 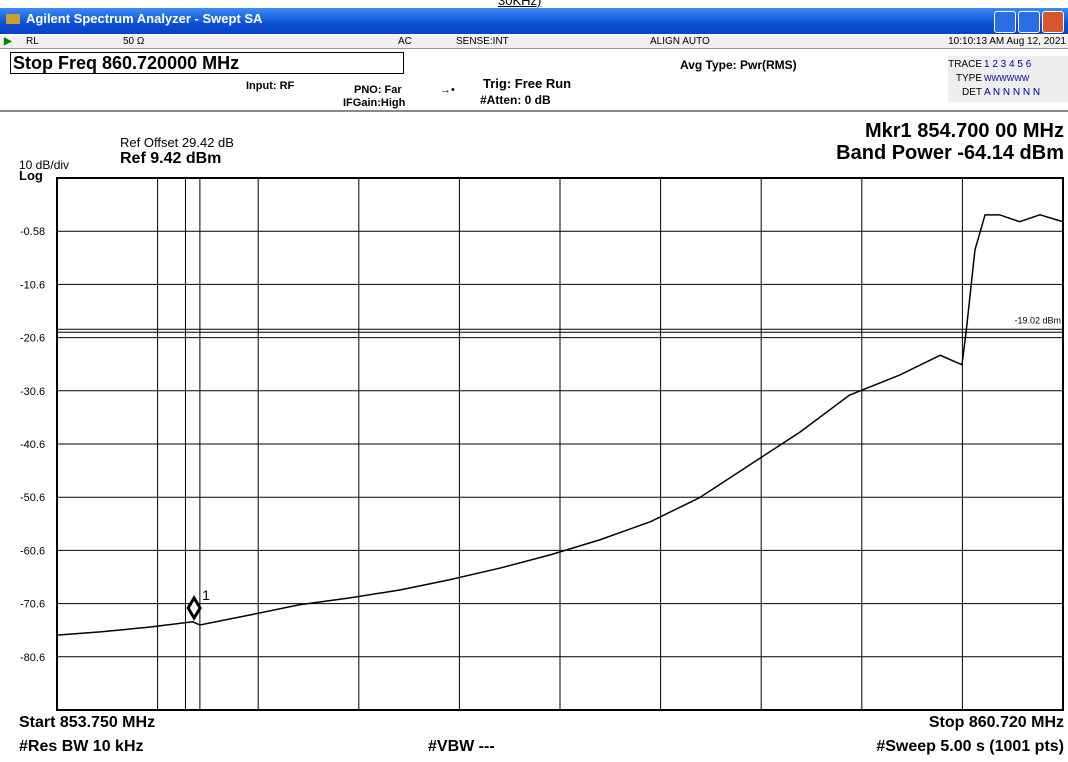 I want to click on status-sense: SENSE:INT, so click(x=482, y=41).